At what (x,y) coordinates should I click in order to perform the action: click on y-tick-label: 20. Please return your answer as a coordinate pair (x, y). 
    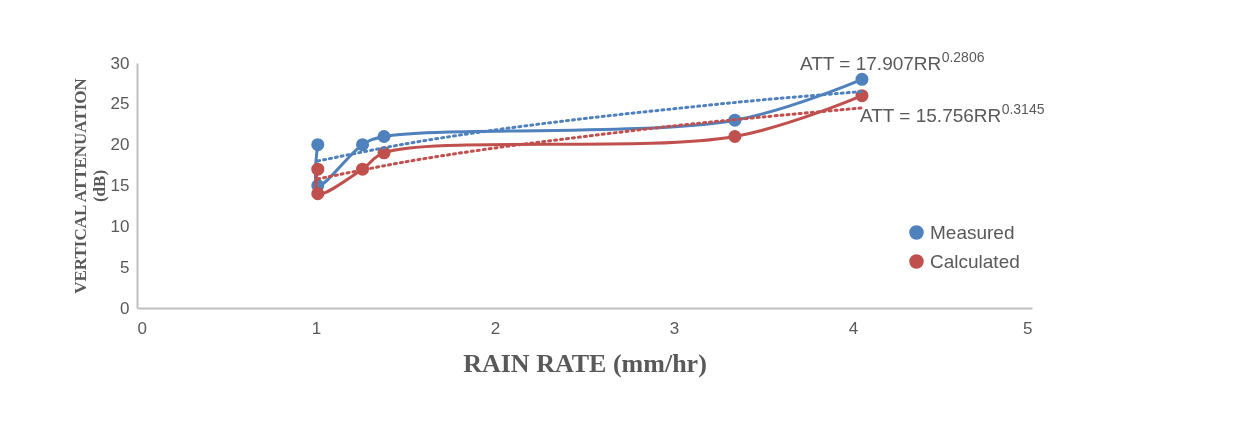
    Looking at the image, I should click on (120, 145).